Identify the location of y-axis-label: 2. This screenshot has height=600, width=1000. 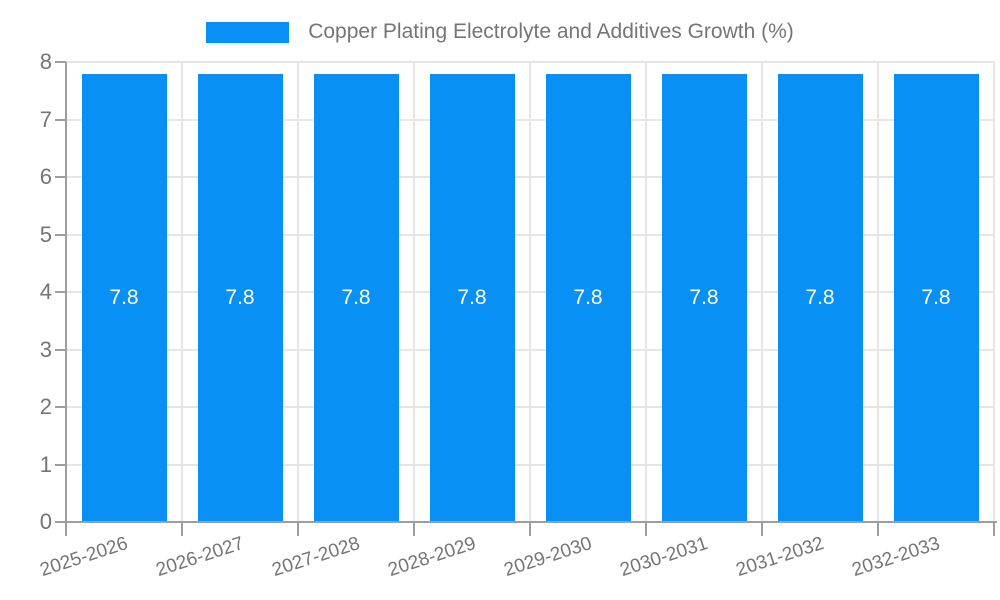
(45, 406).